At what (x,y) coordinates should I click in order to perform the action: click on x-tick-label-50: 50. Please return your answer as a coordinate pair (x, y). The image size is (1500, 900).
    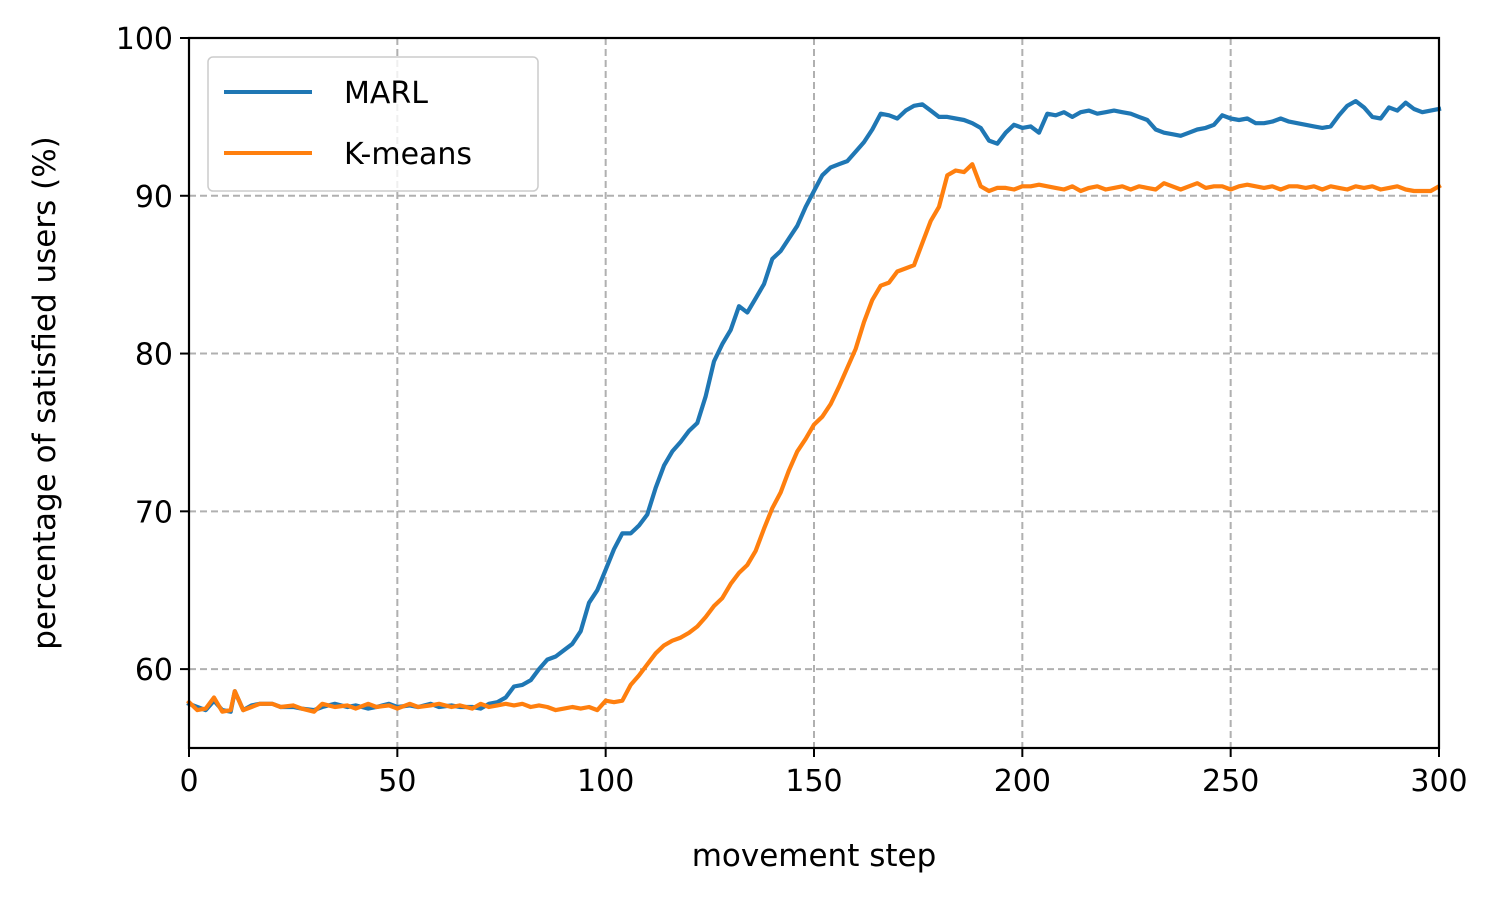
    Looking at the image, I should click on (397, 781).